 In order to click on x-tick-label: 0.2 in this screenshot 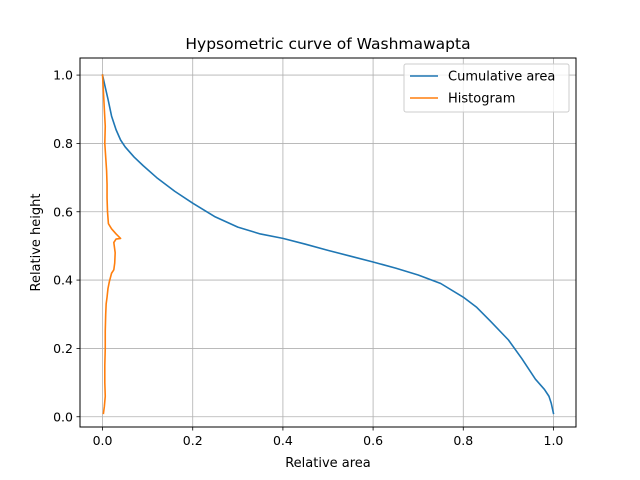, I will do `click(193, 440)`.